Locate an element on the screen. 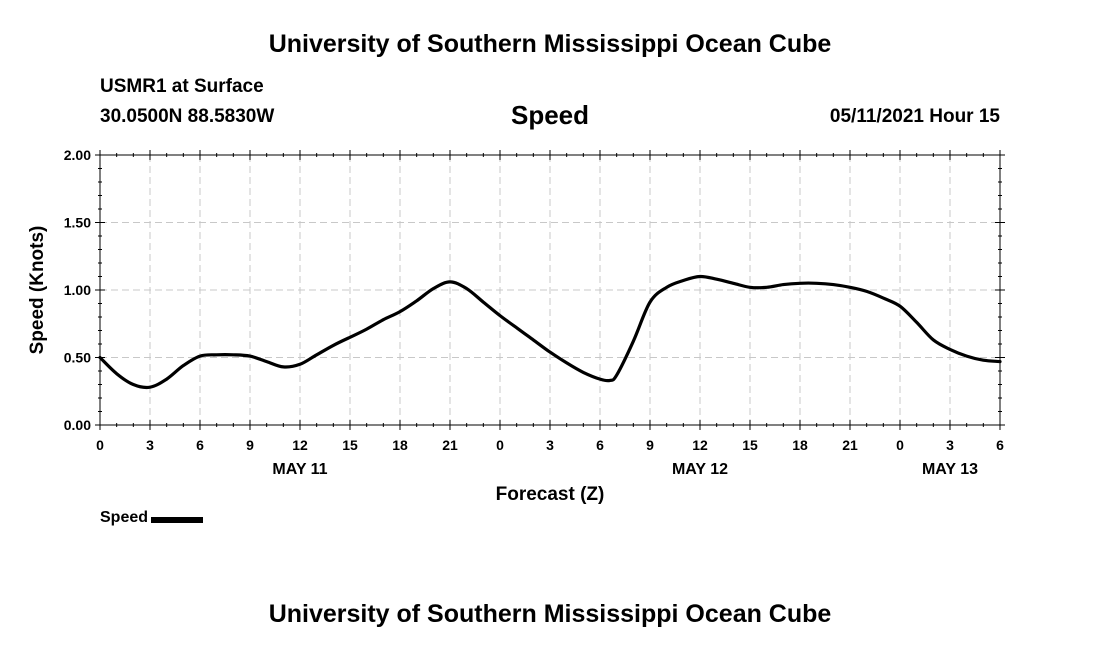 This screenshot has width=1100, height=650. legend: Speed is located at coordinates (152, 518).